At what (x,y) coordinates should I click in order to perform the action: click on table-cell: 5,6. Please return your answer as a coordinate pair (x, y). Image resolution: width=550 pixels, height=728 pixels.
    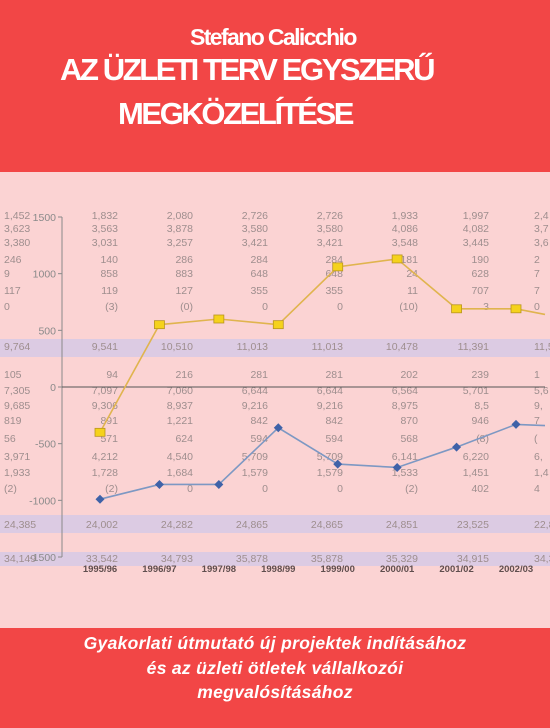
    Looking at the image, I should click on (541, 391).